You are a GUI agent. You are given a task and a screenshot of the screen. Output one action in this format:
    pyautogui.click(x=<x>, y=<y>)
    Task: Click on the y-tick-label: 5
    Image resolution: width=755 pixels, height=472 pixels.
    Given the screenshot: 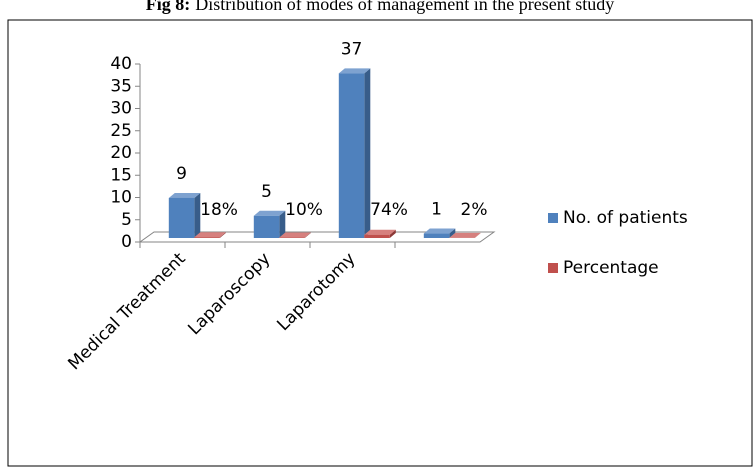 What is the action you would take?
    pyautogui.click(x=126, y=220)
    